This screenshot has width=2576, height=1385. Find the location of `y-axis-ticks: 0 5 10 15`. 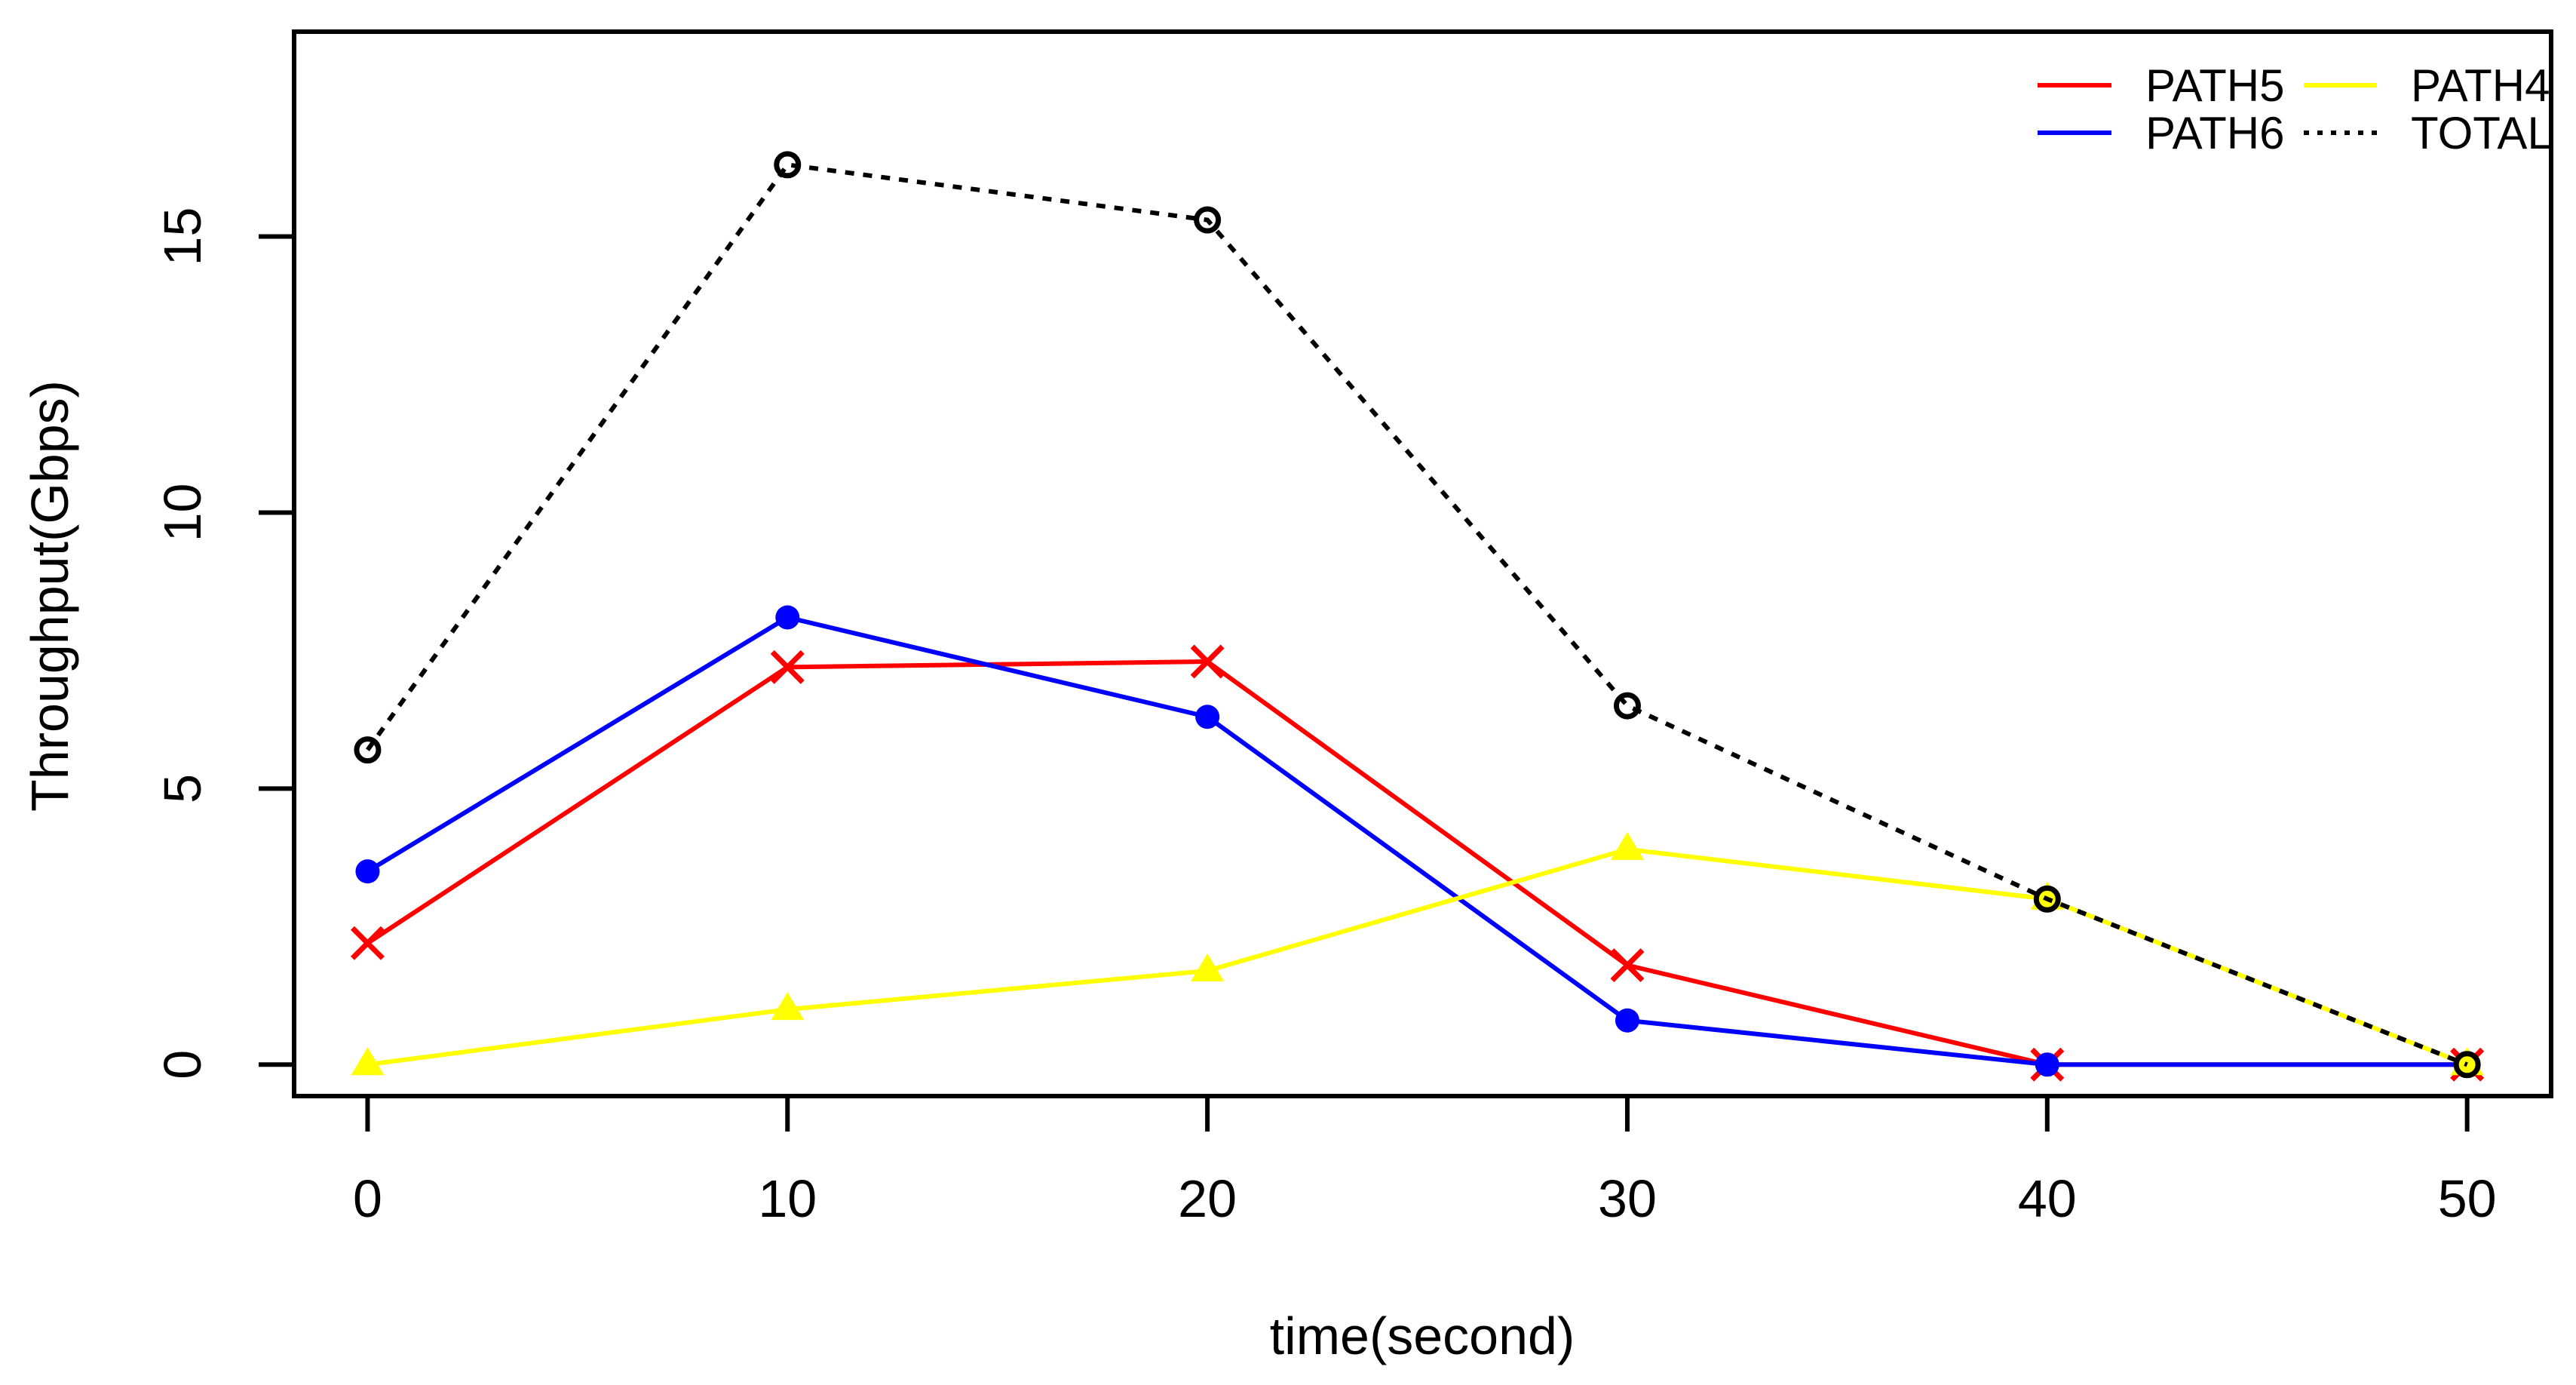

y-axis-ticks: 0 5 10 15 is located at coordinates (223, 643).